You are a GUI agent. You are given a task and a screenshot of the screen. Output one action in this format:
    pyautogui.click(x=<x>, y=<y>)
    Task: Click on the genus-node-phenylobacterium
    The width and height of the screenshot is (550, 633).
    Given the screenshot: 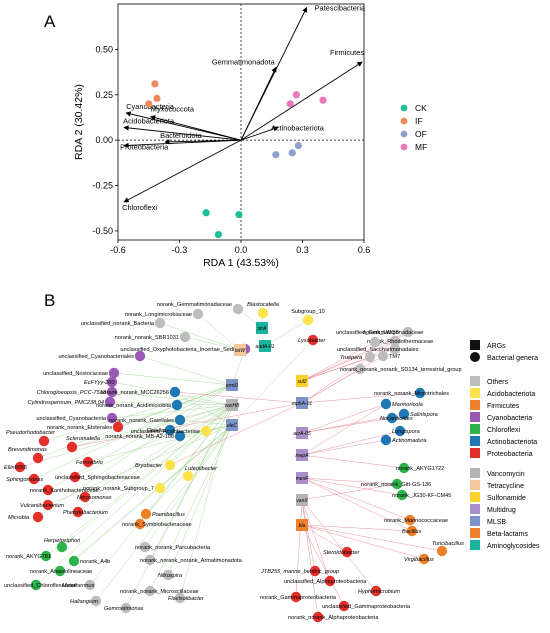 What is the action you would take?
    pyautogui.click(x=78, y=512)
    